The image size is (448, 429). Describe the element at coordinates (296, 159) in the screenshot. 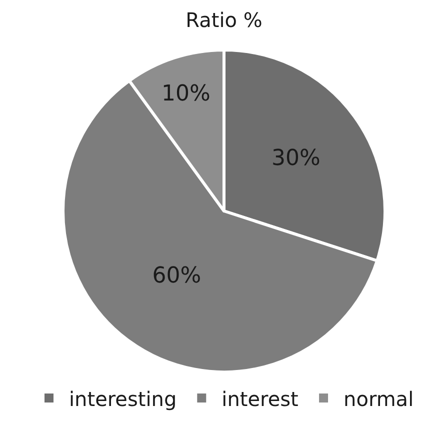

I see `data-label: 30%` at that location.